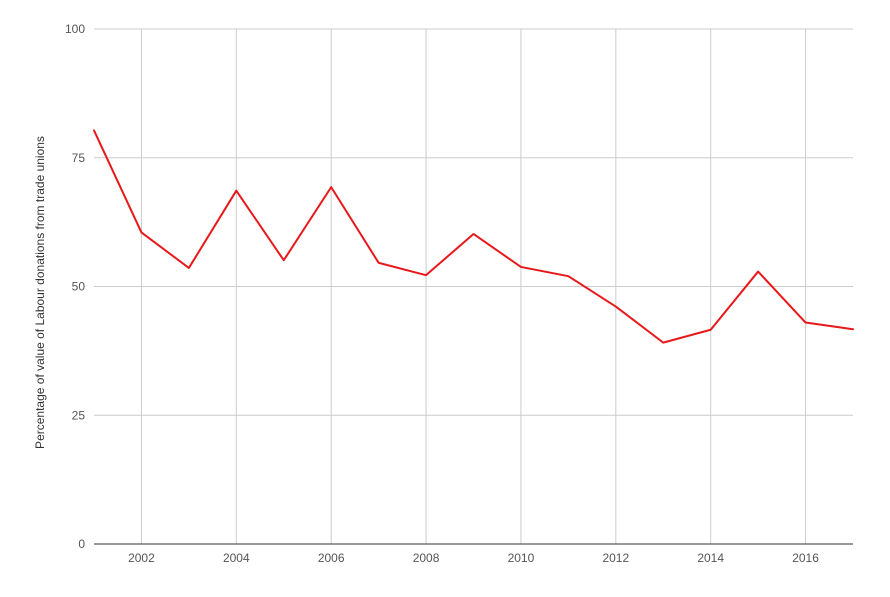  I want to click on y-tick-label-25: 25, so click(79, 415).